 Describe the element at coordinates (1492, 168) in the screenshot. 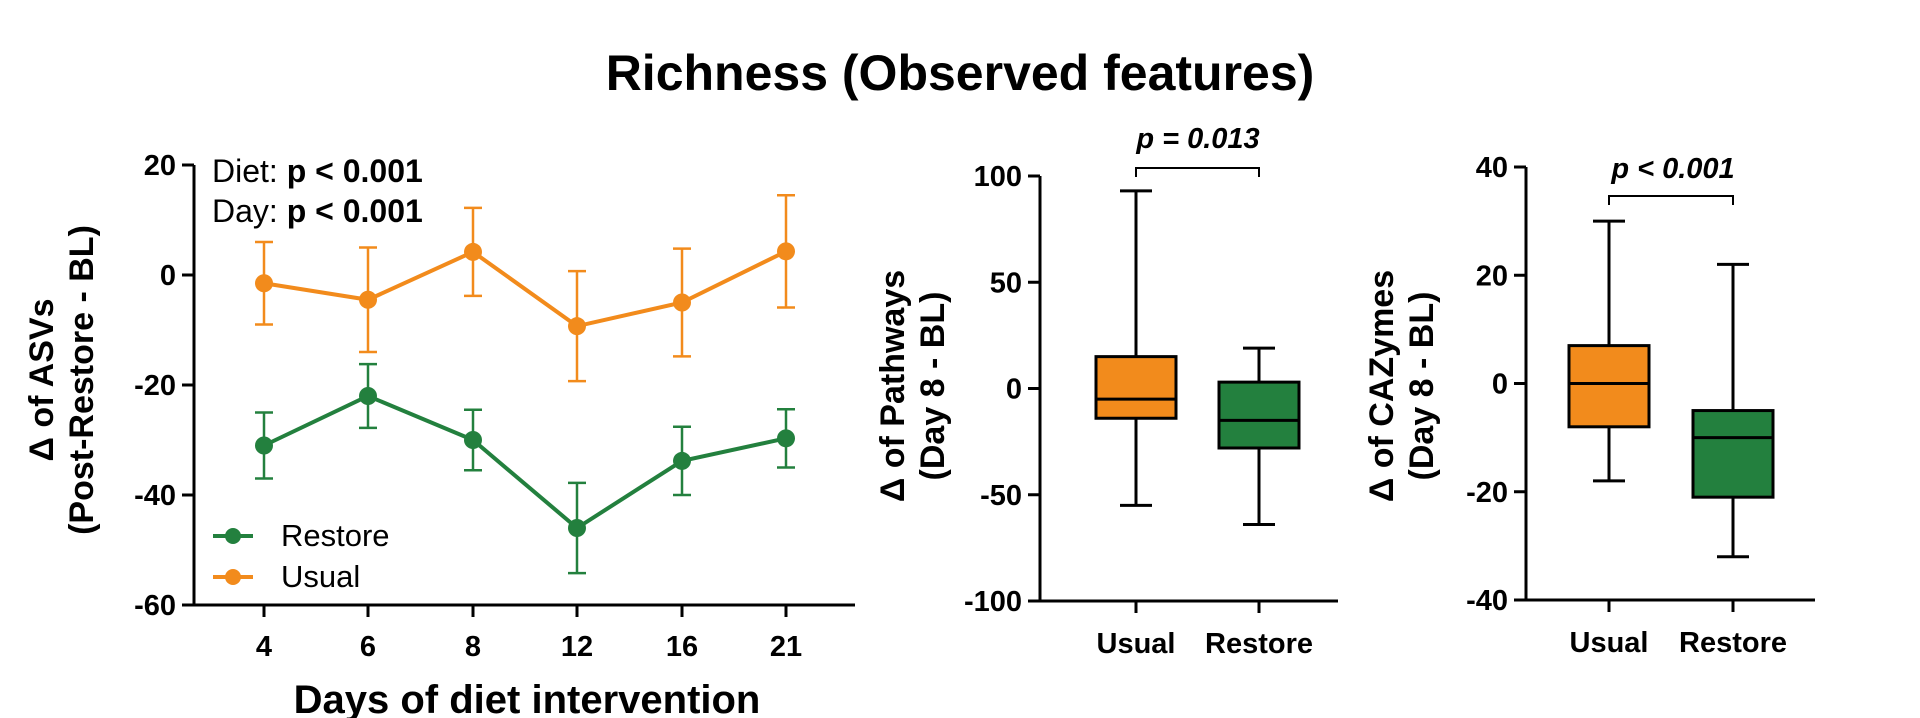

I see `cazymes-ytick-label: 40` at that location.